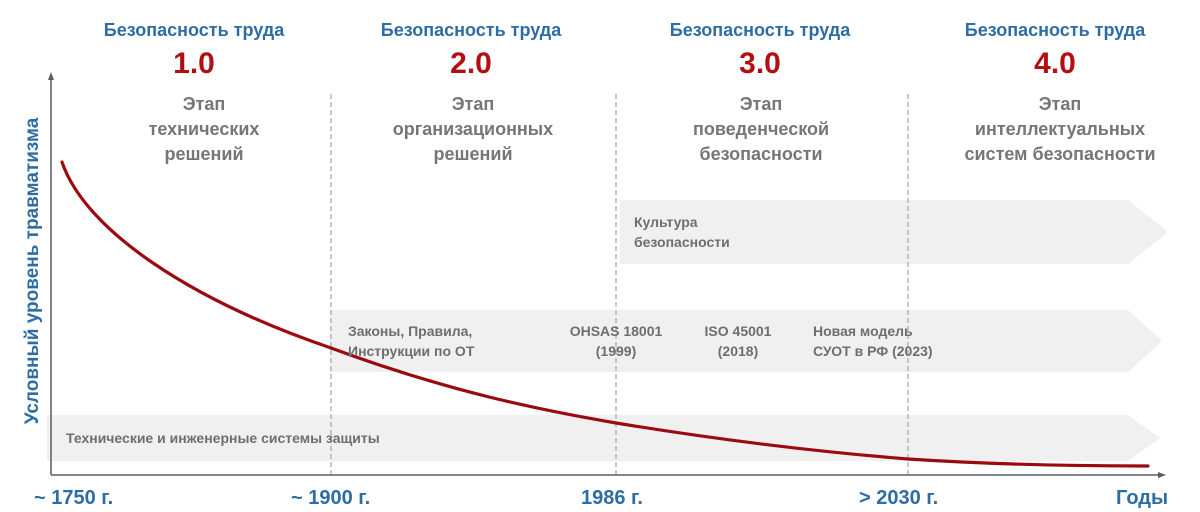 Image resolution: width=1200 pixels, height=512 pixels. Describe the element at coordinates (899, 498) in the screenshot. I see `x-tick-2030: > 2030 г.` at that location.